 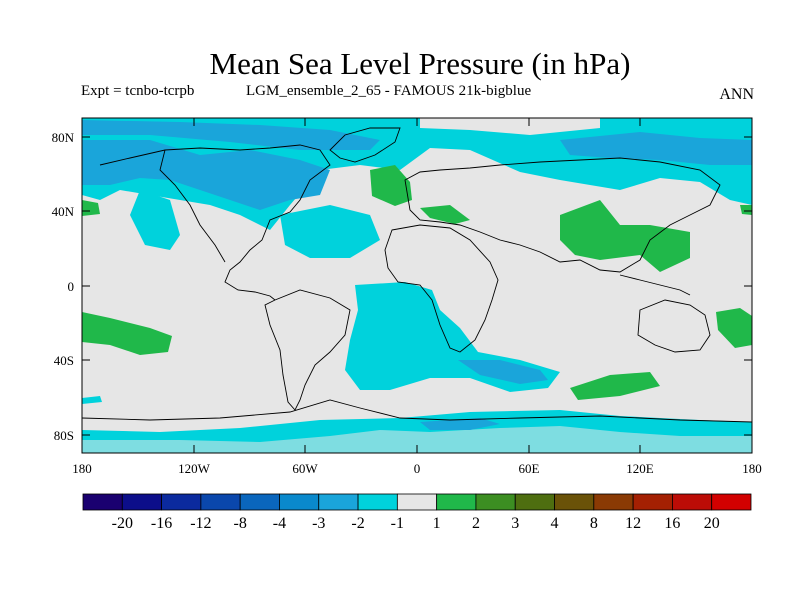 What do you see at coordinates (633, 523) in the screenshot?
I see `colorbar-tick-label: 12` at bounding box center [633, 523].